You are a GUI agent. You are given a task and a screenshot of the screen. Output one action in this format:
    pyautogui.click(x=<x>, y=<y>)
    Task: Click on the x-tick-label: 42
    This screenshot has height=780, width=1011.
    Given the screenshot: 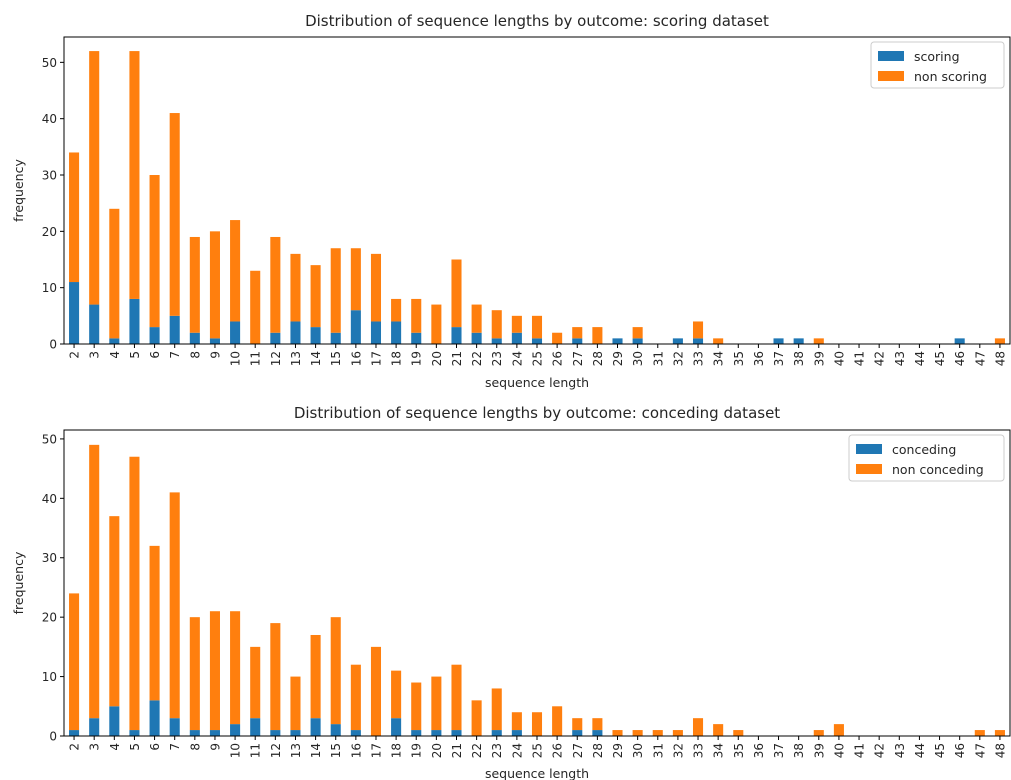 What is the action you would take?
    pyautogui.click(x=880, y=358)
    